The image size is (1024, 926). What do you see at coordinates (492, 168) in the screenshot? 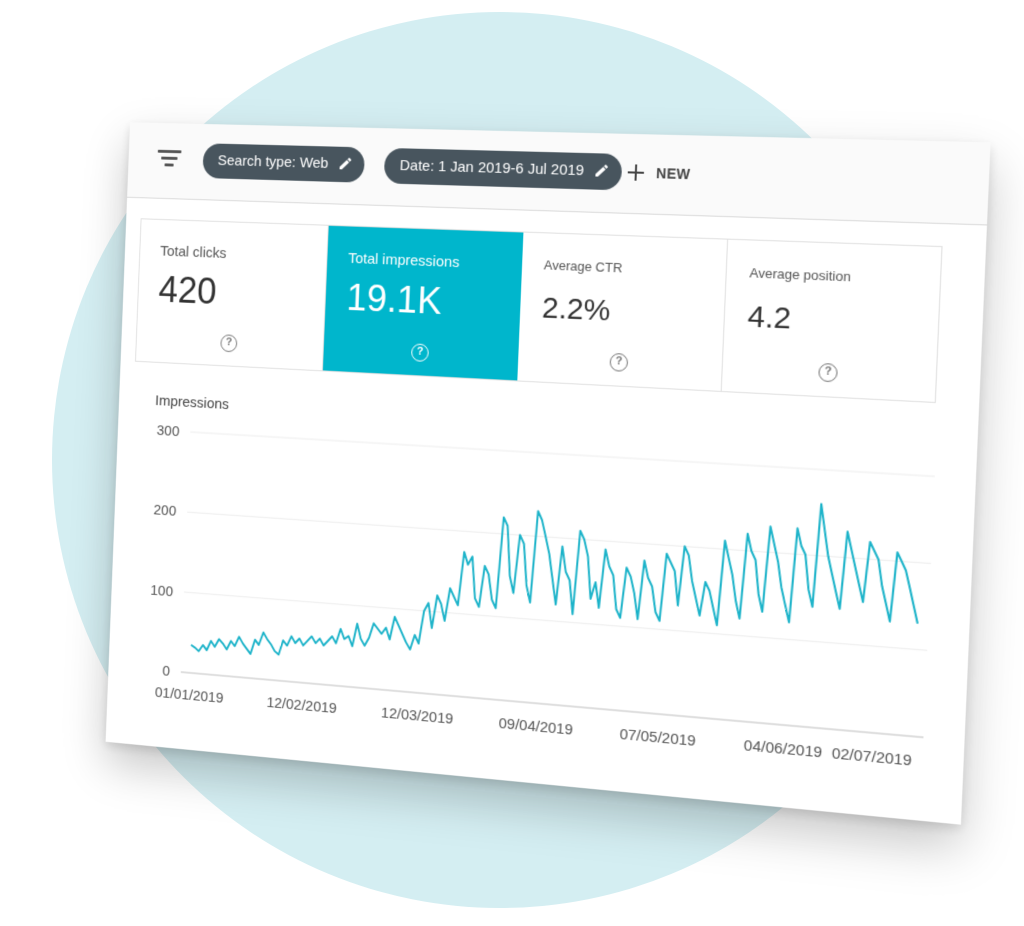
I see `date-range-chip-label: Date: 1 Jan 2019-6 Jul 2019` at bounding box center [492, 168].